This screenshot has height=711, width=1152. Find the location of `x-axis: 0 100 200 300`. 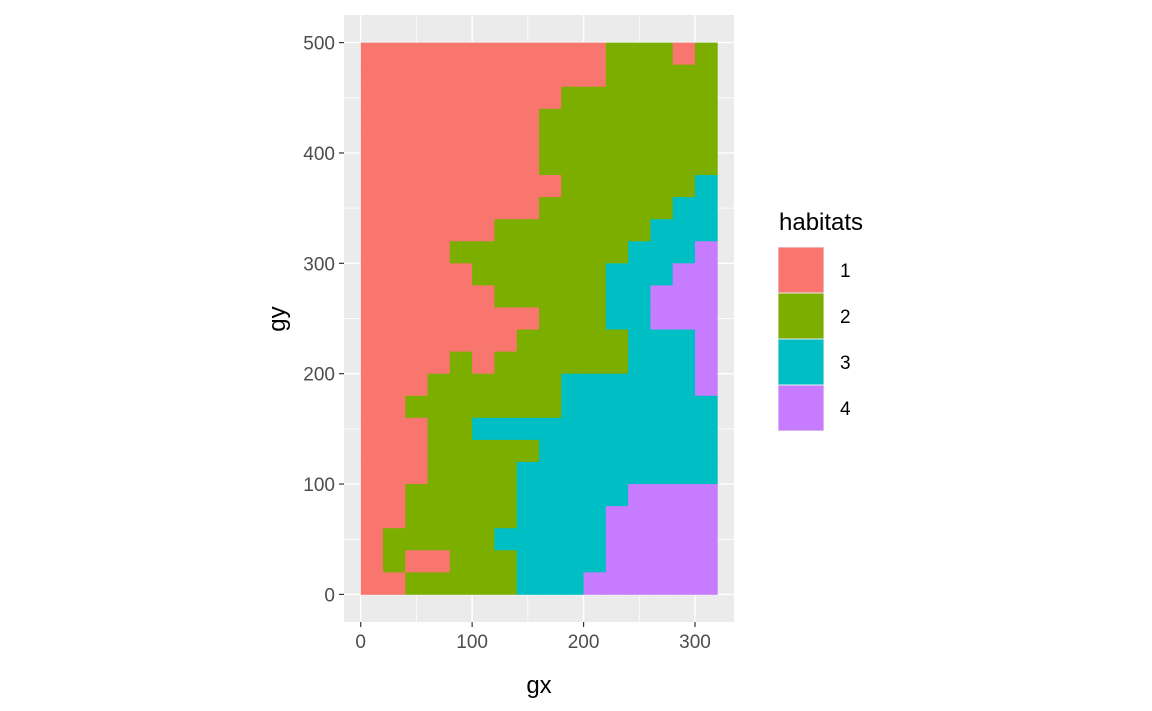

x-axis: 0 100 200 300 is located at coordinates (533, 637).